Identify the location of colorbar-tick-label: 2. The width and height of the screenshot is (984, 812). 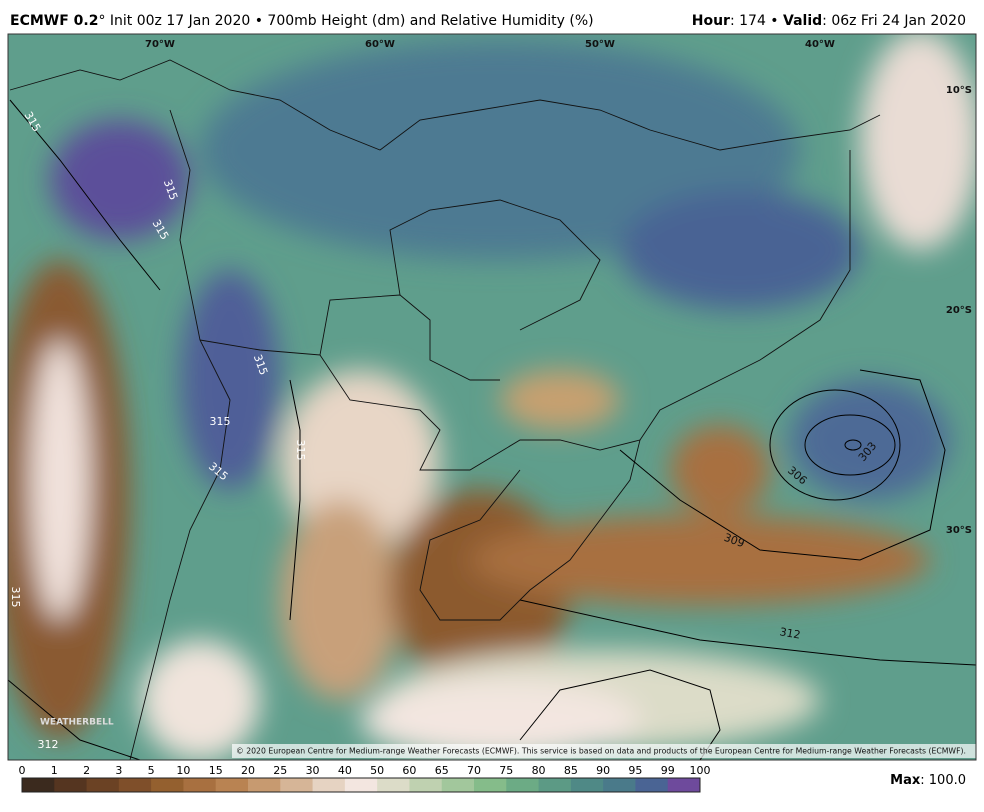
(86, 770).